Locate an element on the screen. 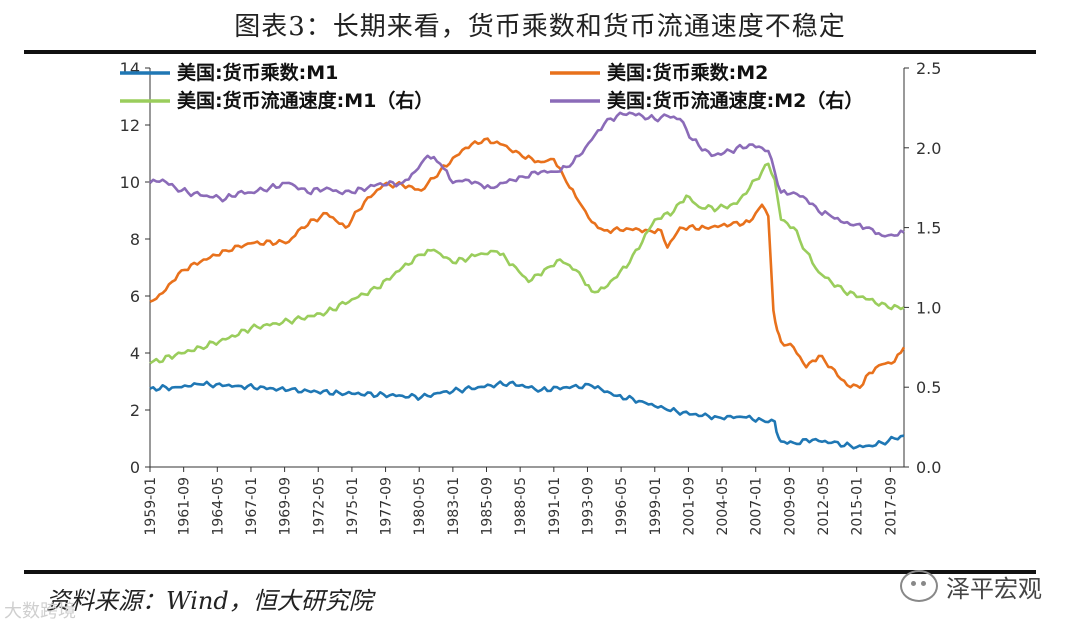 The width and height of the screenshot is (1080, 631). x-tick-label: 2009-09 is located at coordinates (790, 506).